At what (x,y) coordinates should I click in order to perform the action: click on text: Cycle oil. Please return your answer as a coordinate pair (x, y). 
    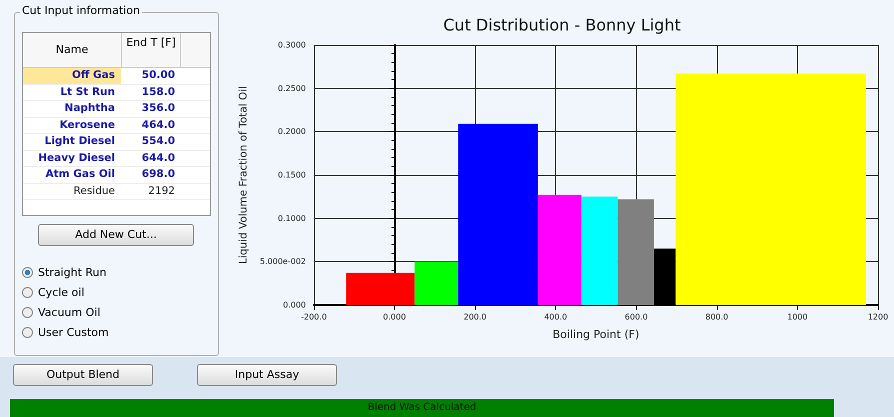
    Looking at the image, I should click on (60, 292).